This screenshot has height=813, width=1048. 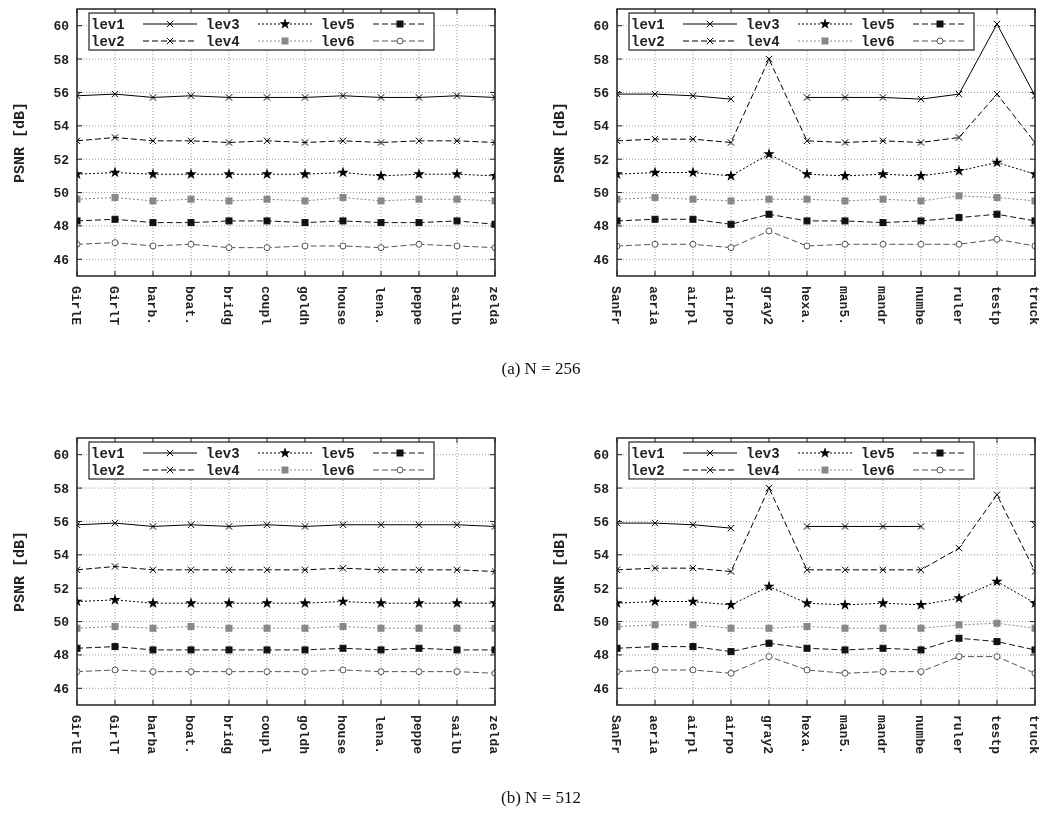 What do you see at coordinates (541, 797) in the screenshot?
I see `text: (b) N = 512` at bounding box center [541, 797].